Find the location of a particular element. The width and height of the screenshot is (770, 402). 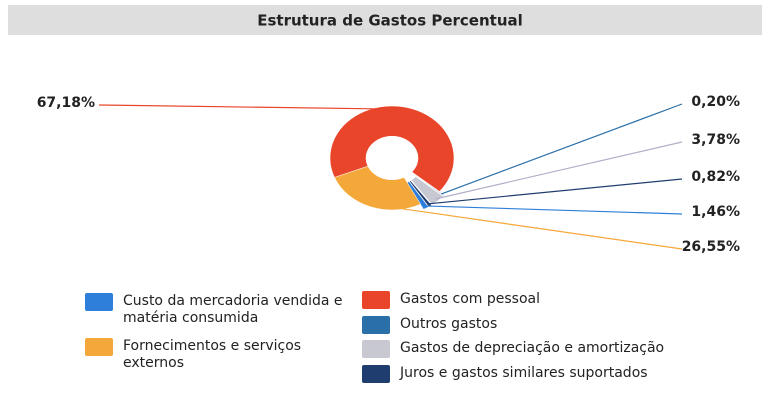

legend-label: Gastos com pessoal is located at coordinates (470, 299).